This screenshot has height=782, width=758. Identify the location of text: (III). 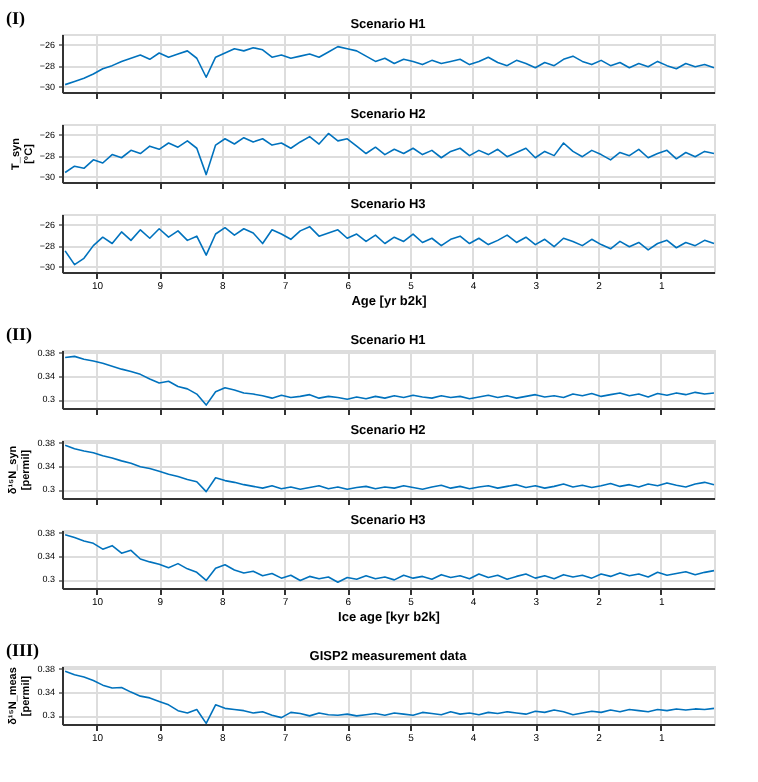
(23, 650).